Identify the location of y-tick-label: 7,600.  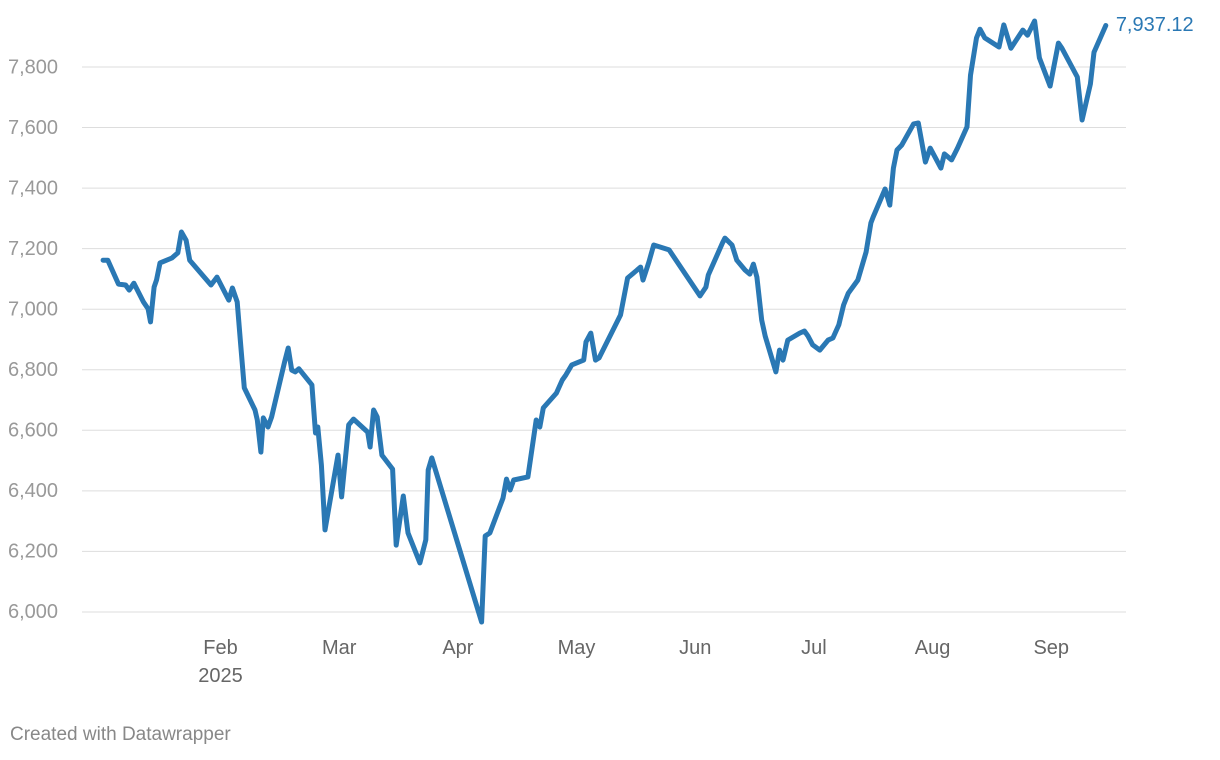
(33, 128).